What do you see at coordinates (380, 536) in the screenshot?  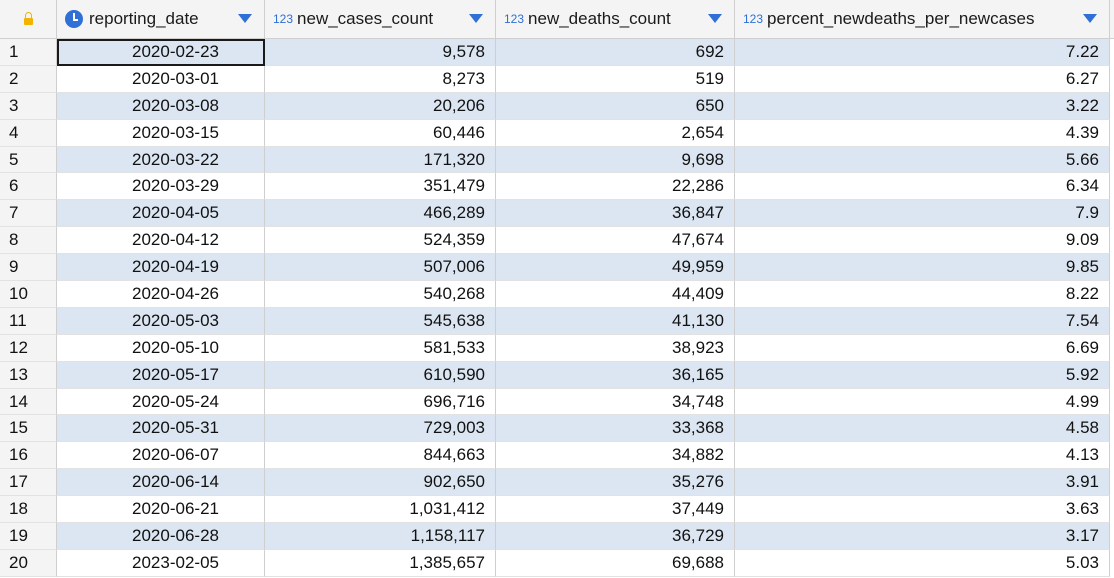 I see `cell-new-cases-count: 1,158,117` at bounding box center [380, 536].